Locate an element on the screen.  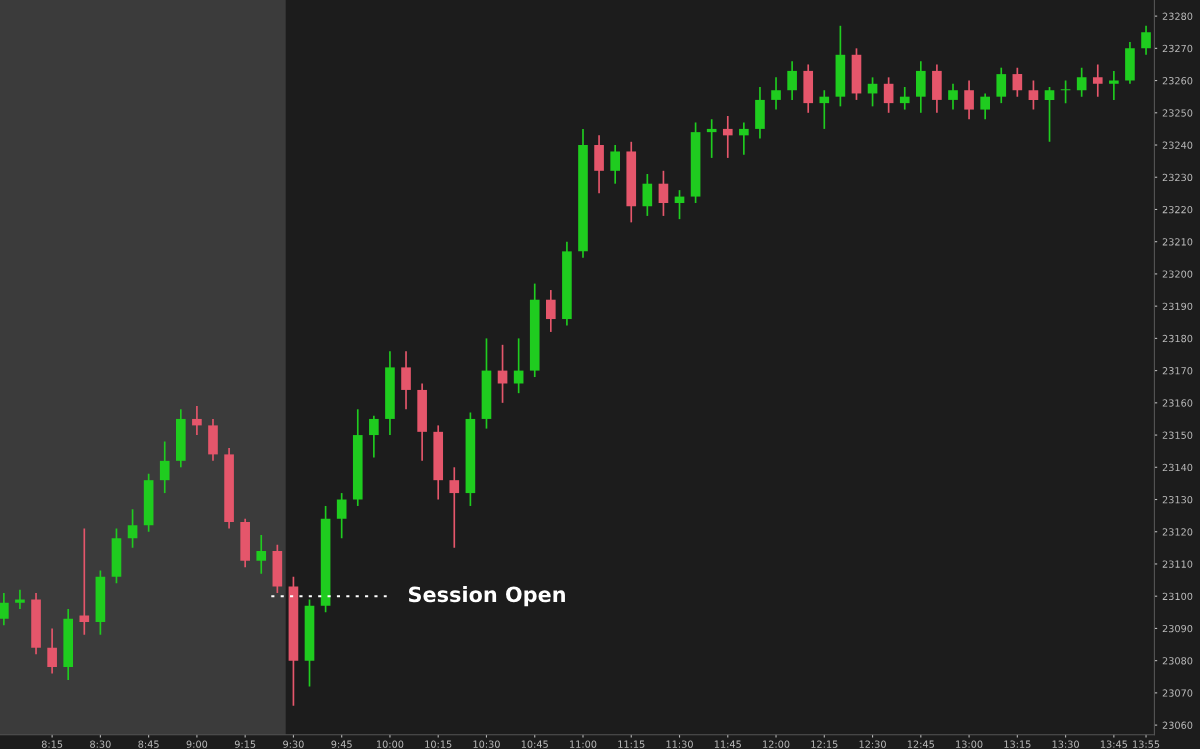
y-tick-label: 23130 is located at coordinates (1177, 499).